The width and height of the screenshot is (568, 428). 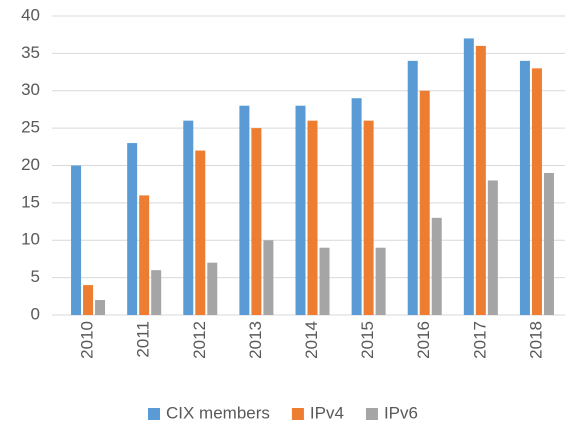 I want to click on x-tick-label: 2012, so click(x=199, y=340).